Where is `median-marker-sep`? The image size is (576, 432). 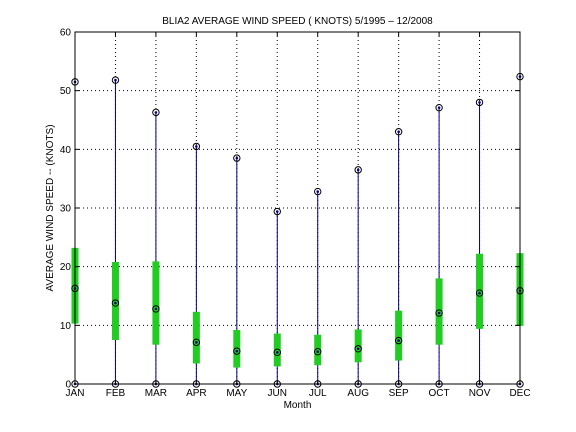
median-marker-sep is located at coordinates (398, 340).